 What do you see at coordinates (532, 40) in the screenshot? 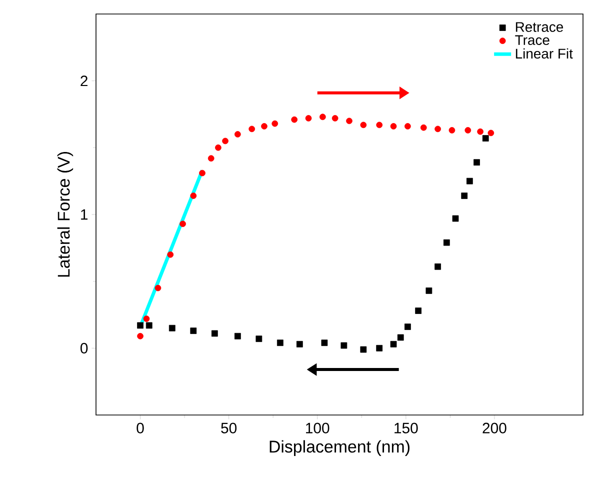
I see `legend-label: Trace` at bounding box center [532, 40].